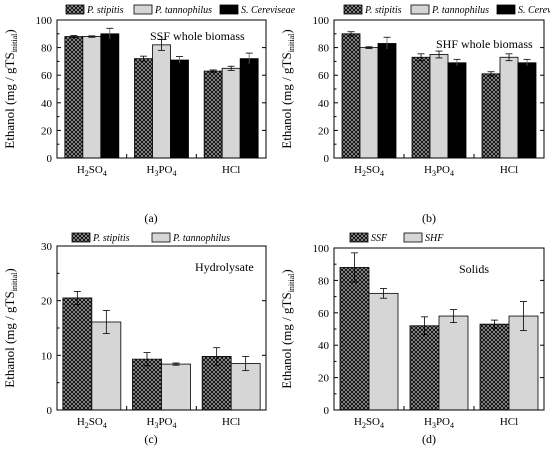 The image size is (550, 451). Describe the element at coordinates (379, 238) in the screenshot. I see `legend-label: SSF` at that location.